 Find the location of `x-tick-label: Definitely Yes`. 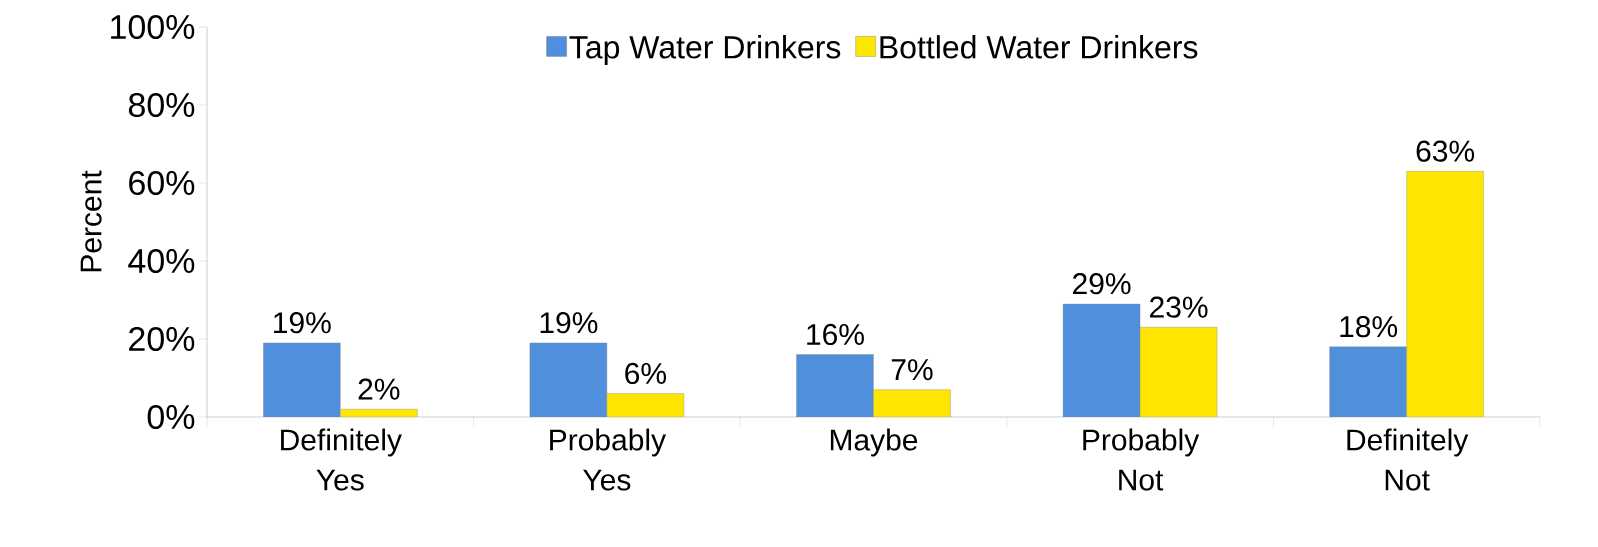

x-tick-label: Definitely Yes is located at coordinates (341, 459).